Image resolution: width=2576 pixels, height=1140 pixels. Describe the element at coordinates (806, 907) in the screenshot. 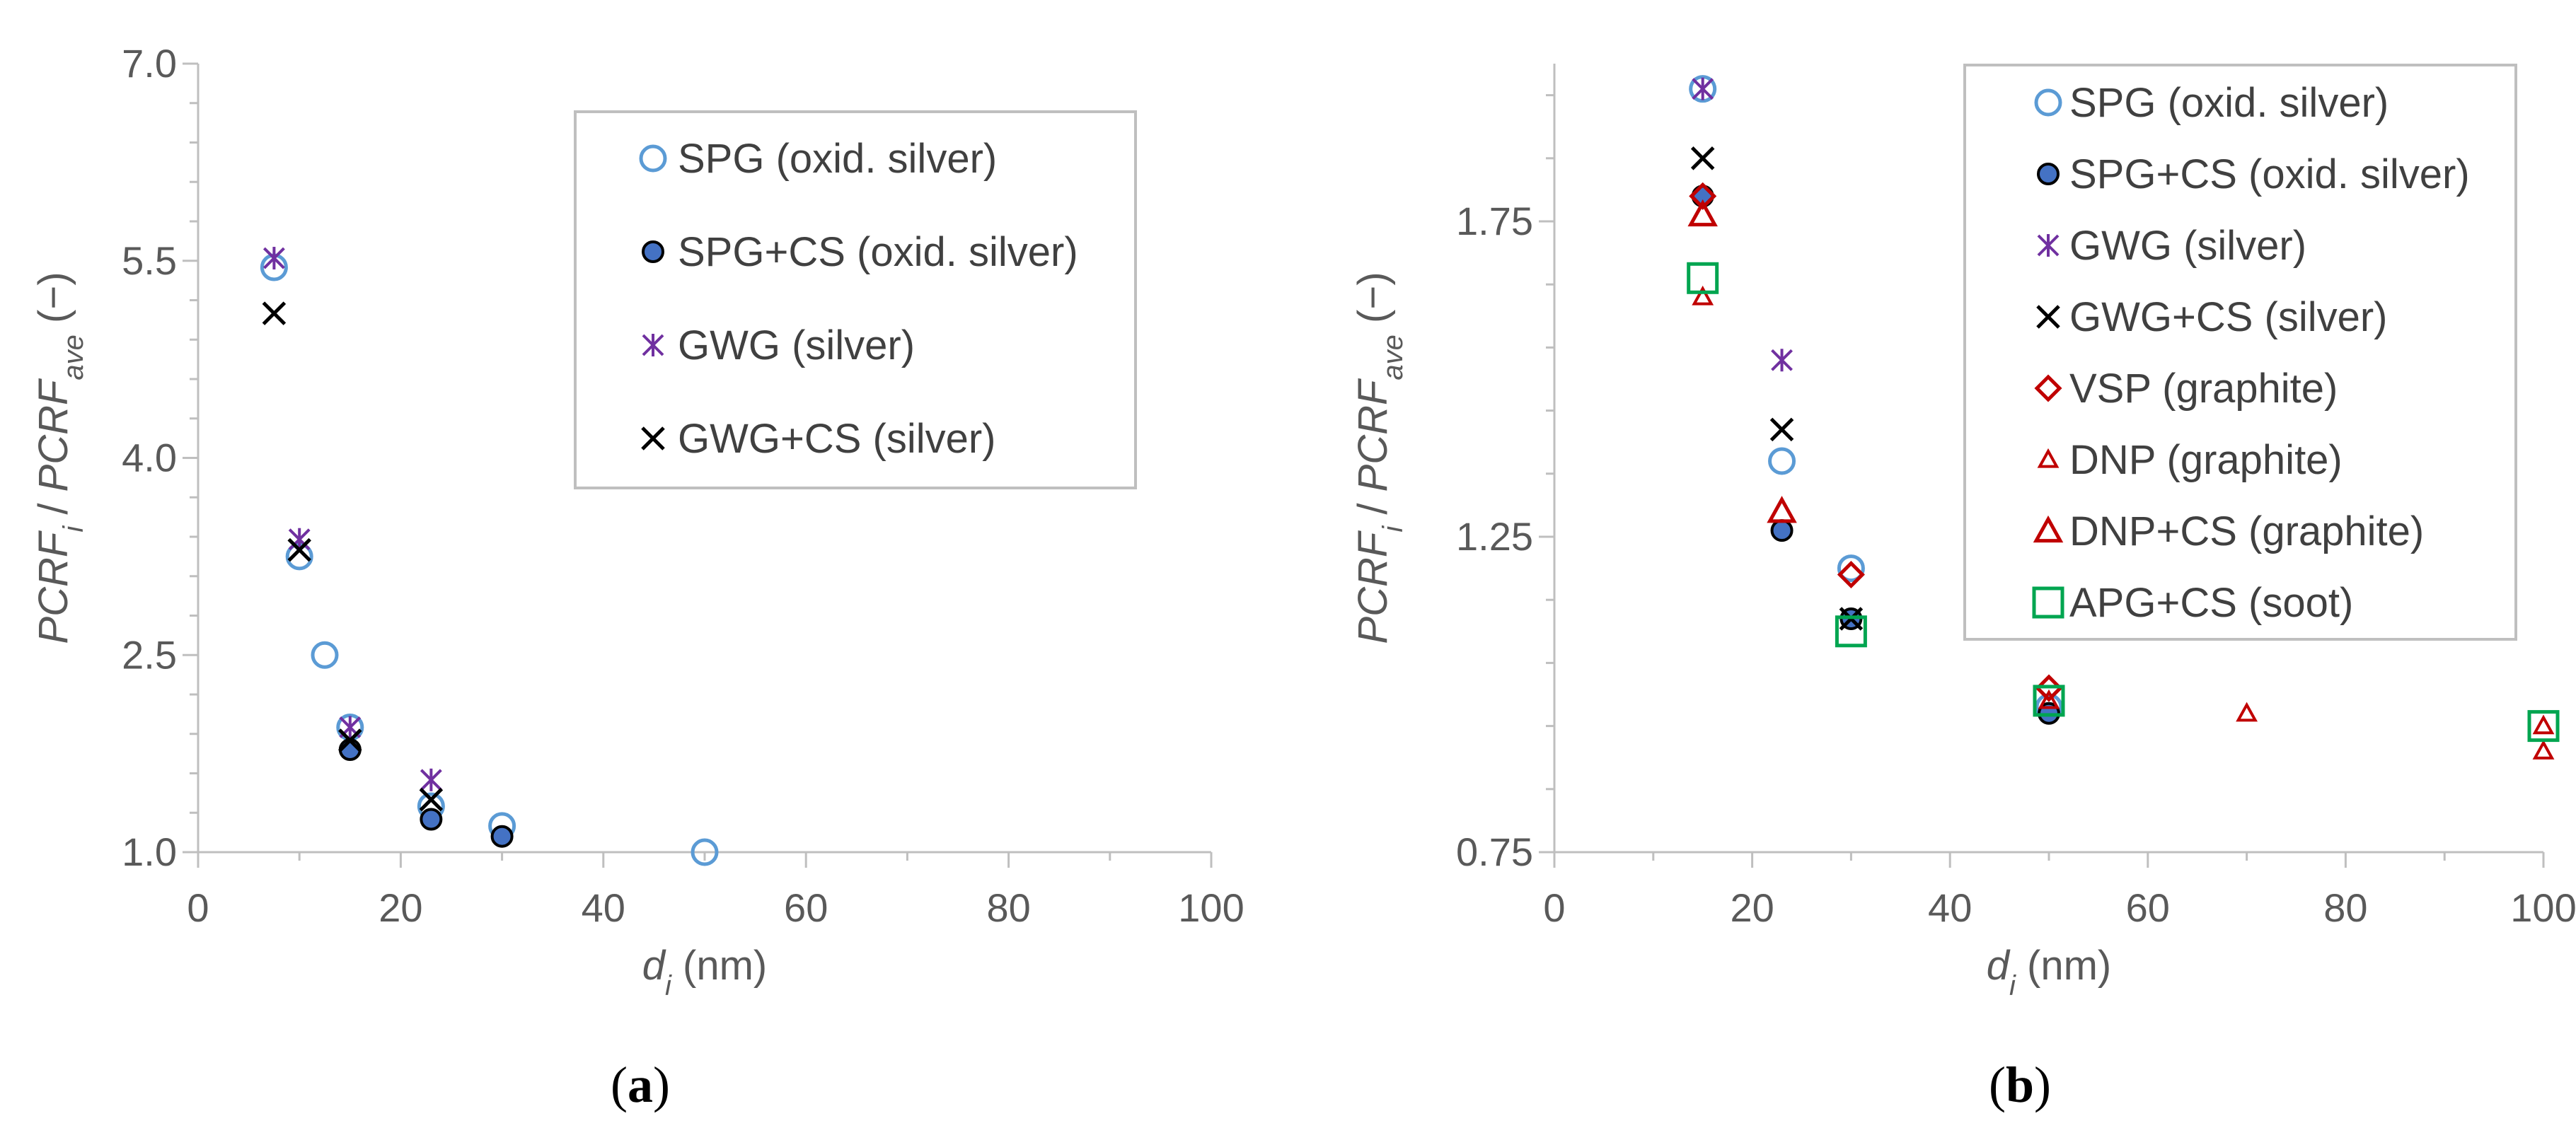

I see `x-tick-label: 60` at that location.